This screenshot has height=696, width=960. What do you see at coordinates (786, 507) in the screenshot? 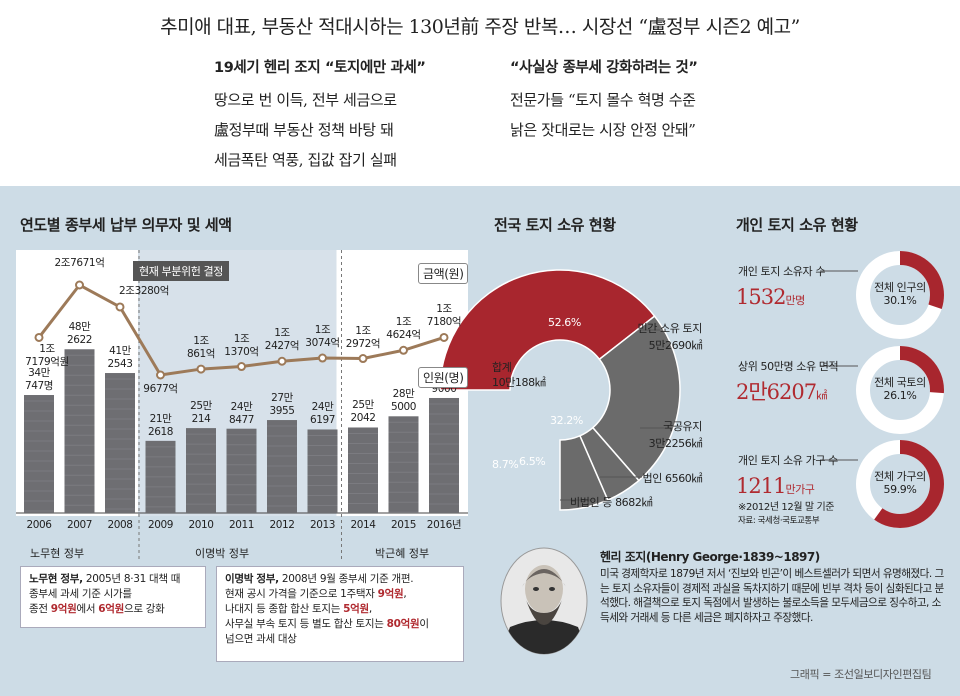
I see `personal-note: ※2012년 12월 말 기준` at bounding box center [786, 507].